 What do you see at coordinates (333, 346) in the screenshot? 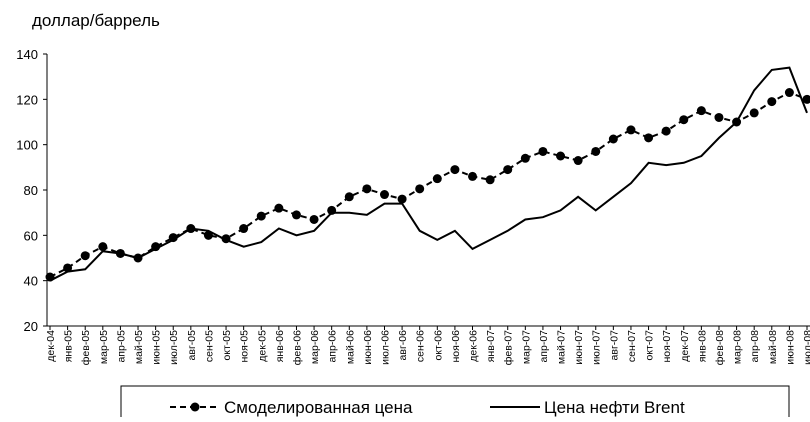
I see `x-tick-label: апр-06` at bounding box center [333, 346].